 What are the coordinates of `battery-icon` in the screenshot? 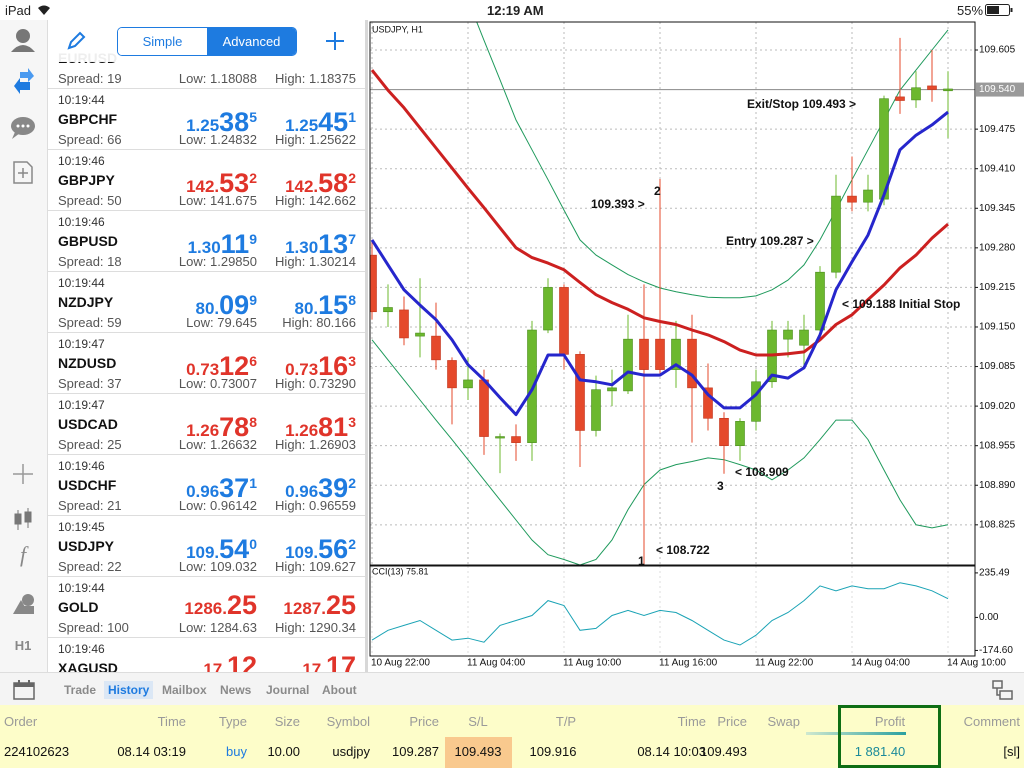 It's located at (999, 10).